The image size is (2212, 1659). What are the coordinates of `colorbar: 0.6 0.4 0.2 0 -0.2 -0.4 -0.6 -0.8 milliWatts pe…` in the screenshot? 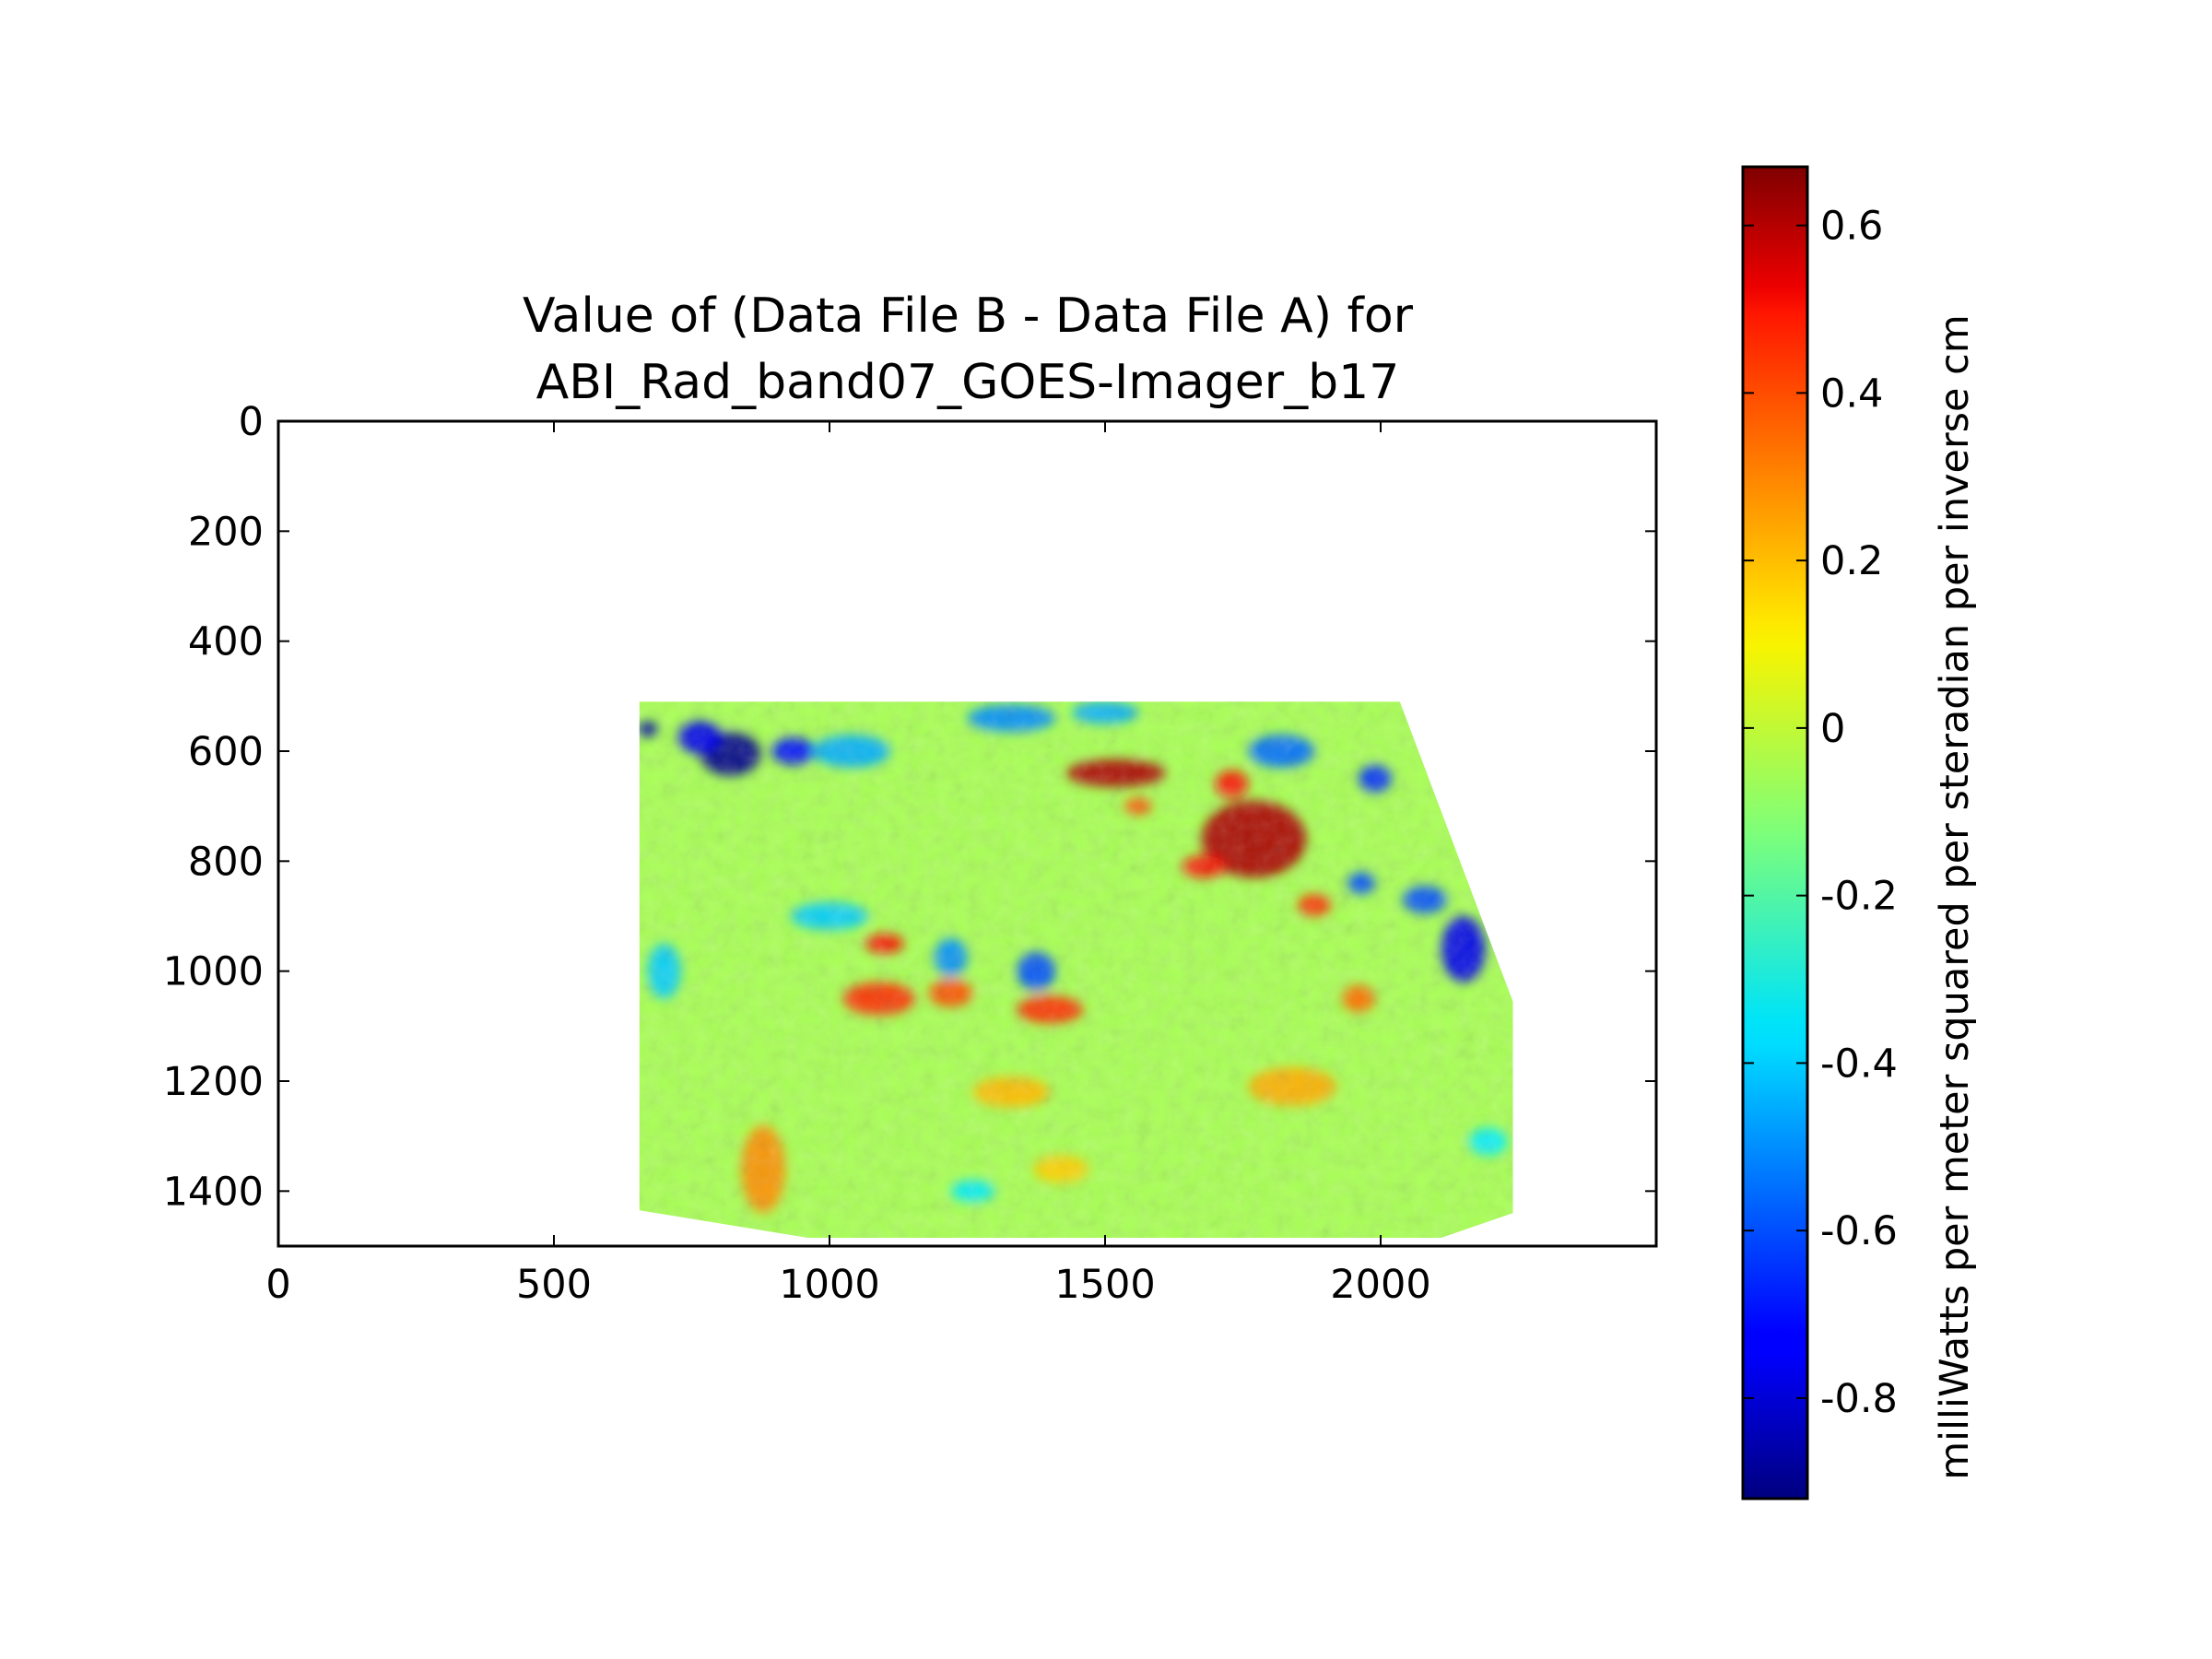 It's located at (1859, 832).